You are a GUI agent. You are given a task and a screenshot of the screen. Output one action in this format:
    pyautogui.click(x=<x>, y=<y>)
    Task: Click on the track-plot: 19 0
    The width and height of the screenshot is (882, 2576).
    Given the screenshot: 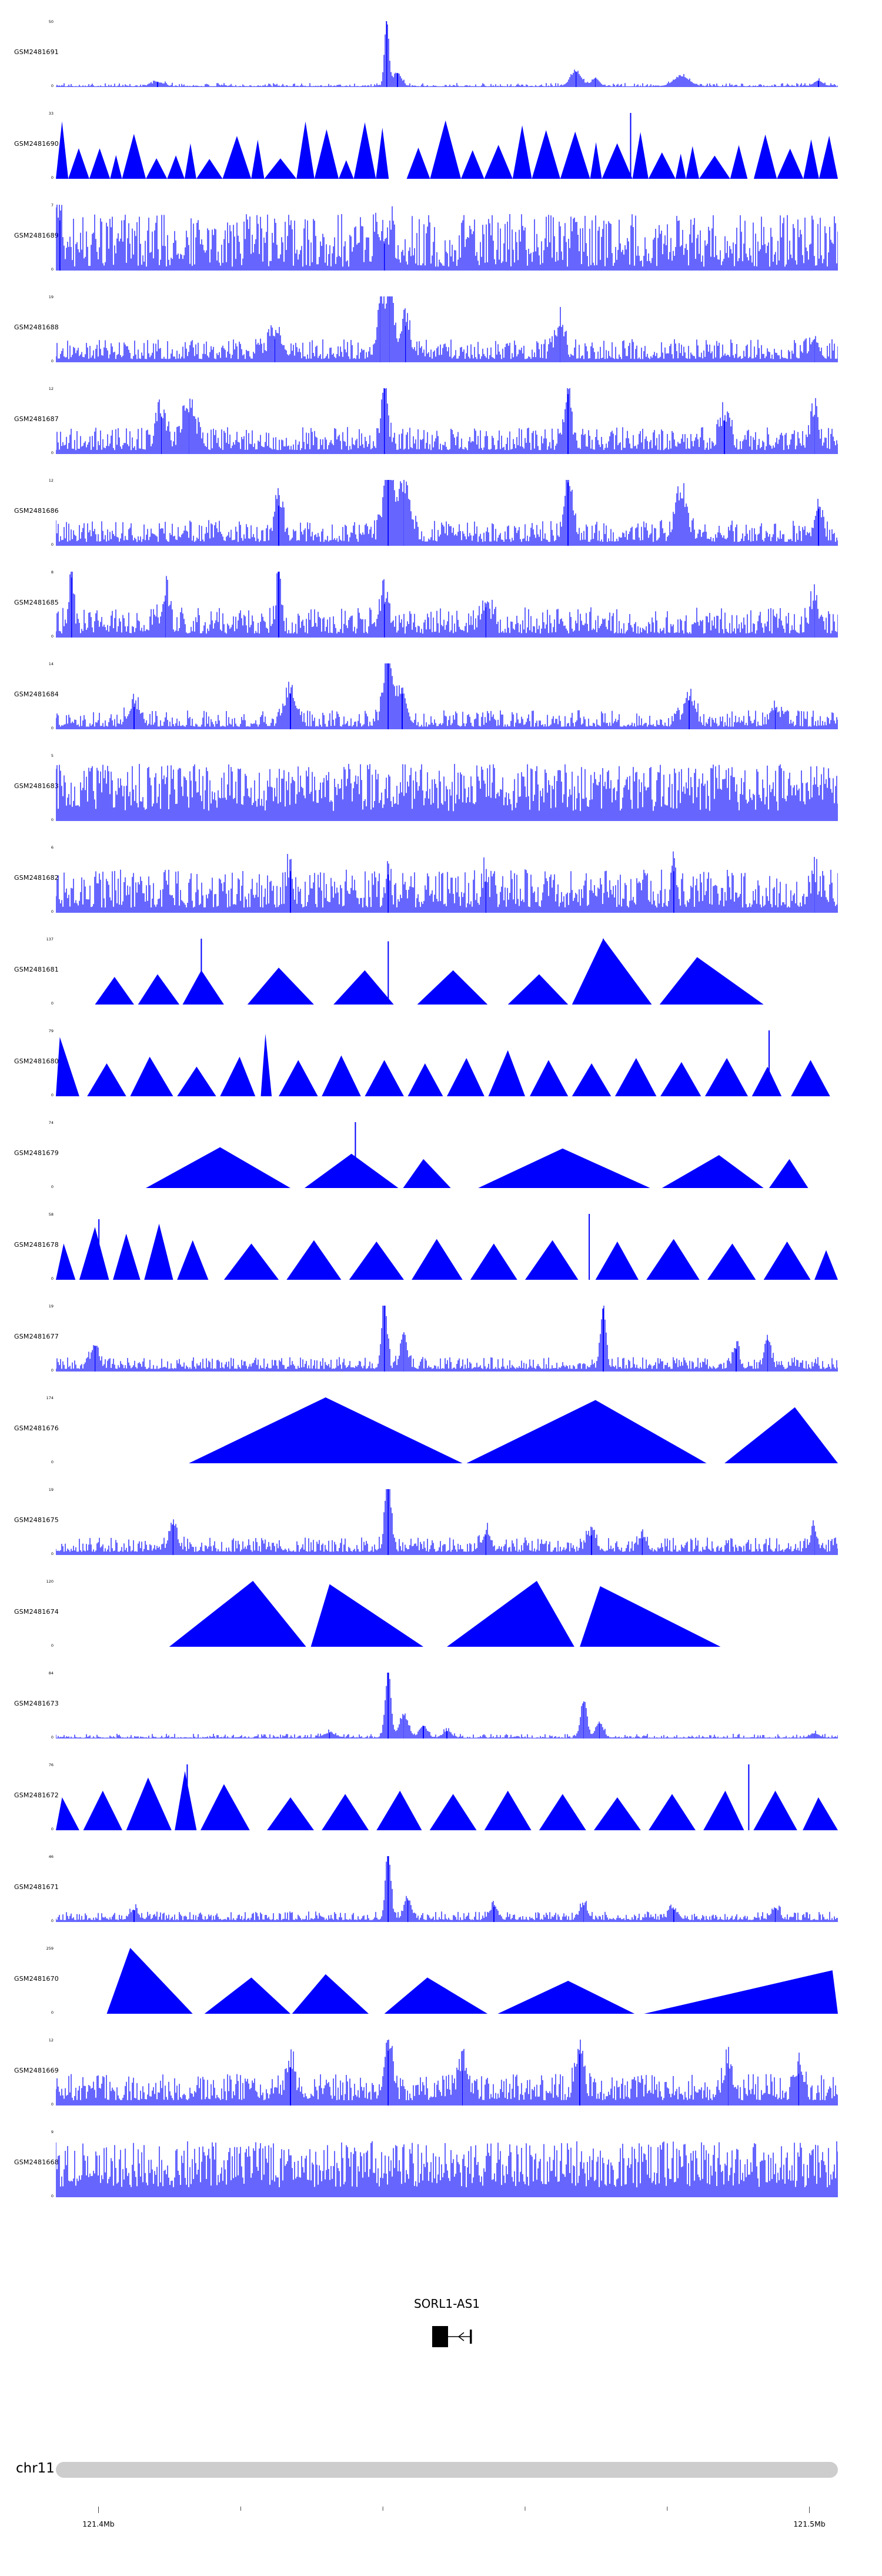 What is the action you would take?
    pyautogui.click(x=443, y=329)
    